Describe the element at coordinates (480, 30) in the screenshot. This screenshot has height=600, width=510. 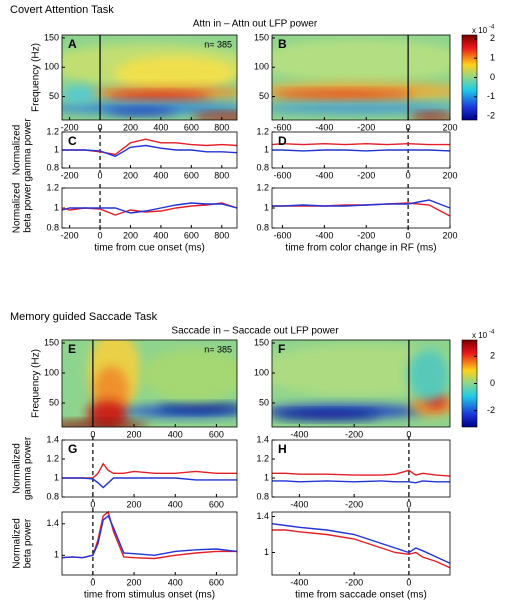
I see `colorbar-label: x 10` at that location.